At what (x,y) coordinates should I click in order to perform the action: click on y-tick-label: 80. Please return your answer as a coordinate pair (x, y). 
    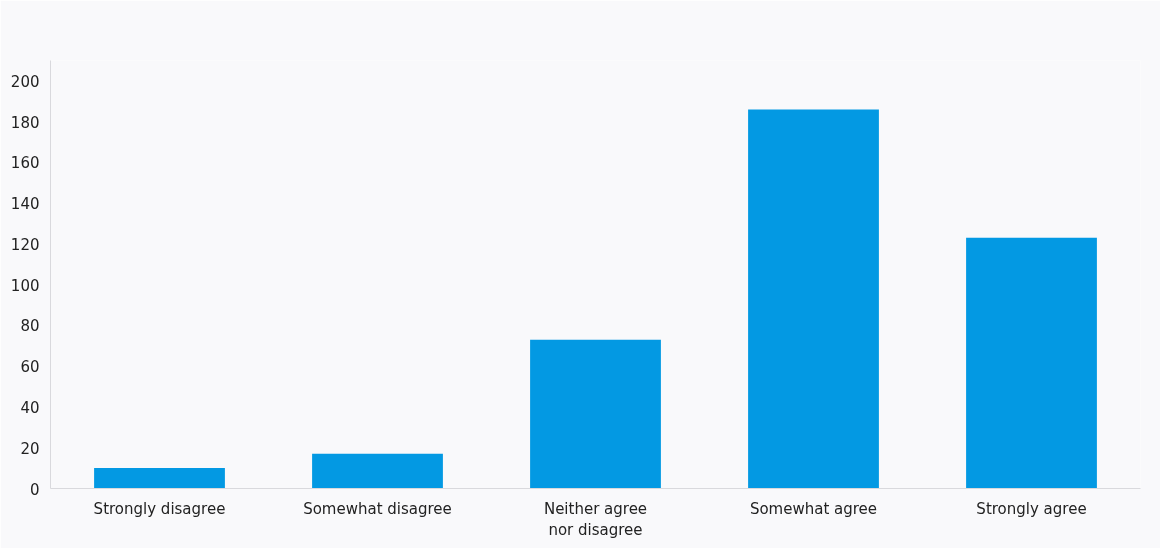
    Looking at the image, I should click on (30, 326).